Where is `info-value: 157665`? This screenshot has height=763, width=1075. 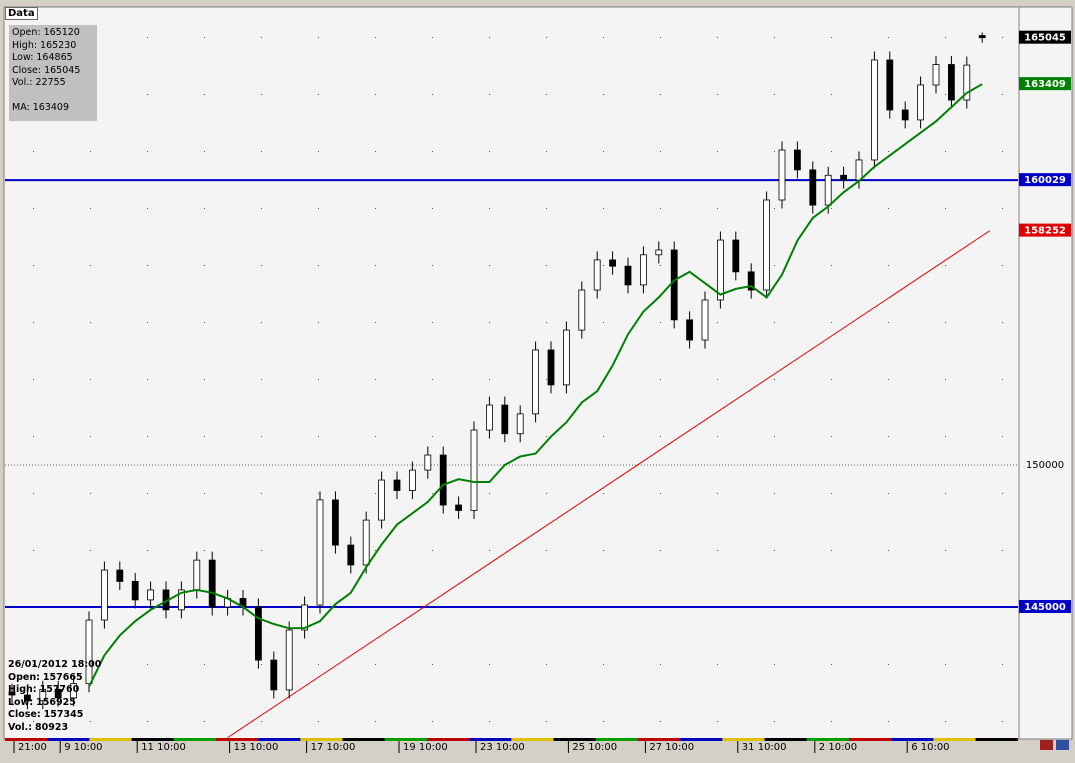
info-value: 157665 is located at coordinates (62, 677).